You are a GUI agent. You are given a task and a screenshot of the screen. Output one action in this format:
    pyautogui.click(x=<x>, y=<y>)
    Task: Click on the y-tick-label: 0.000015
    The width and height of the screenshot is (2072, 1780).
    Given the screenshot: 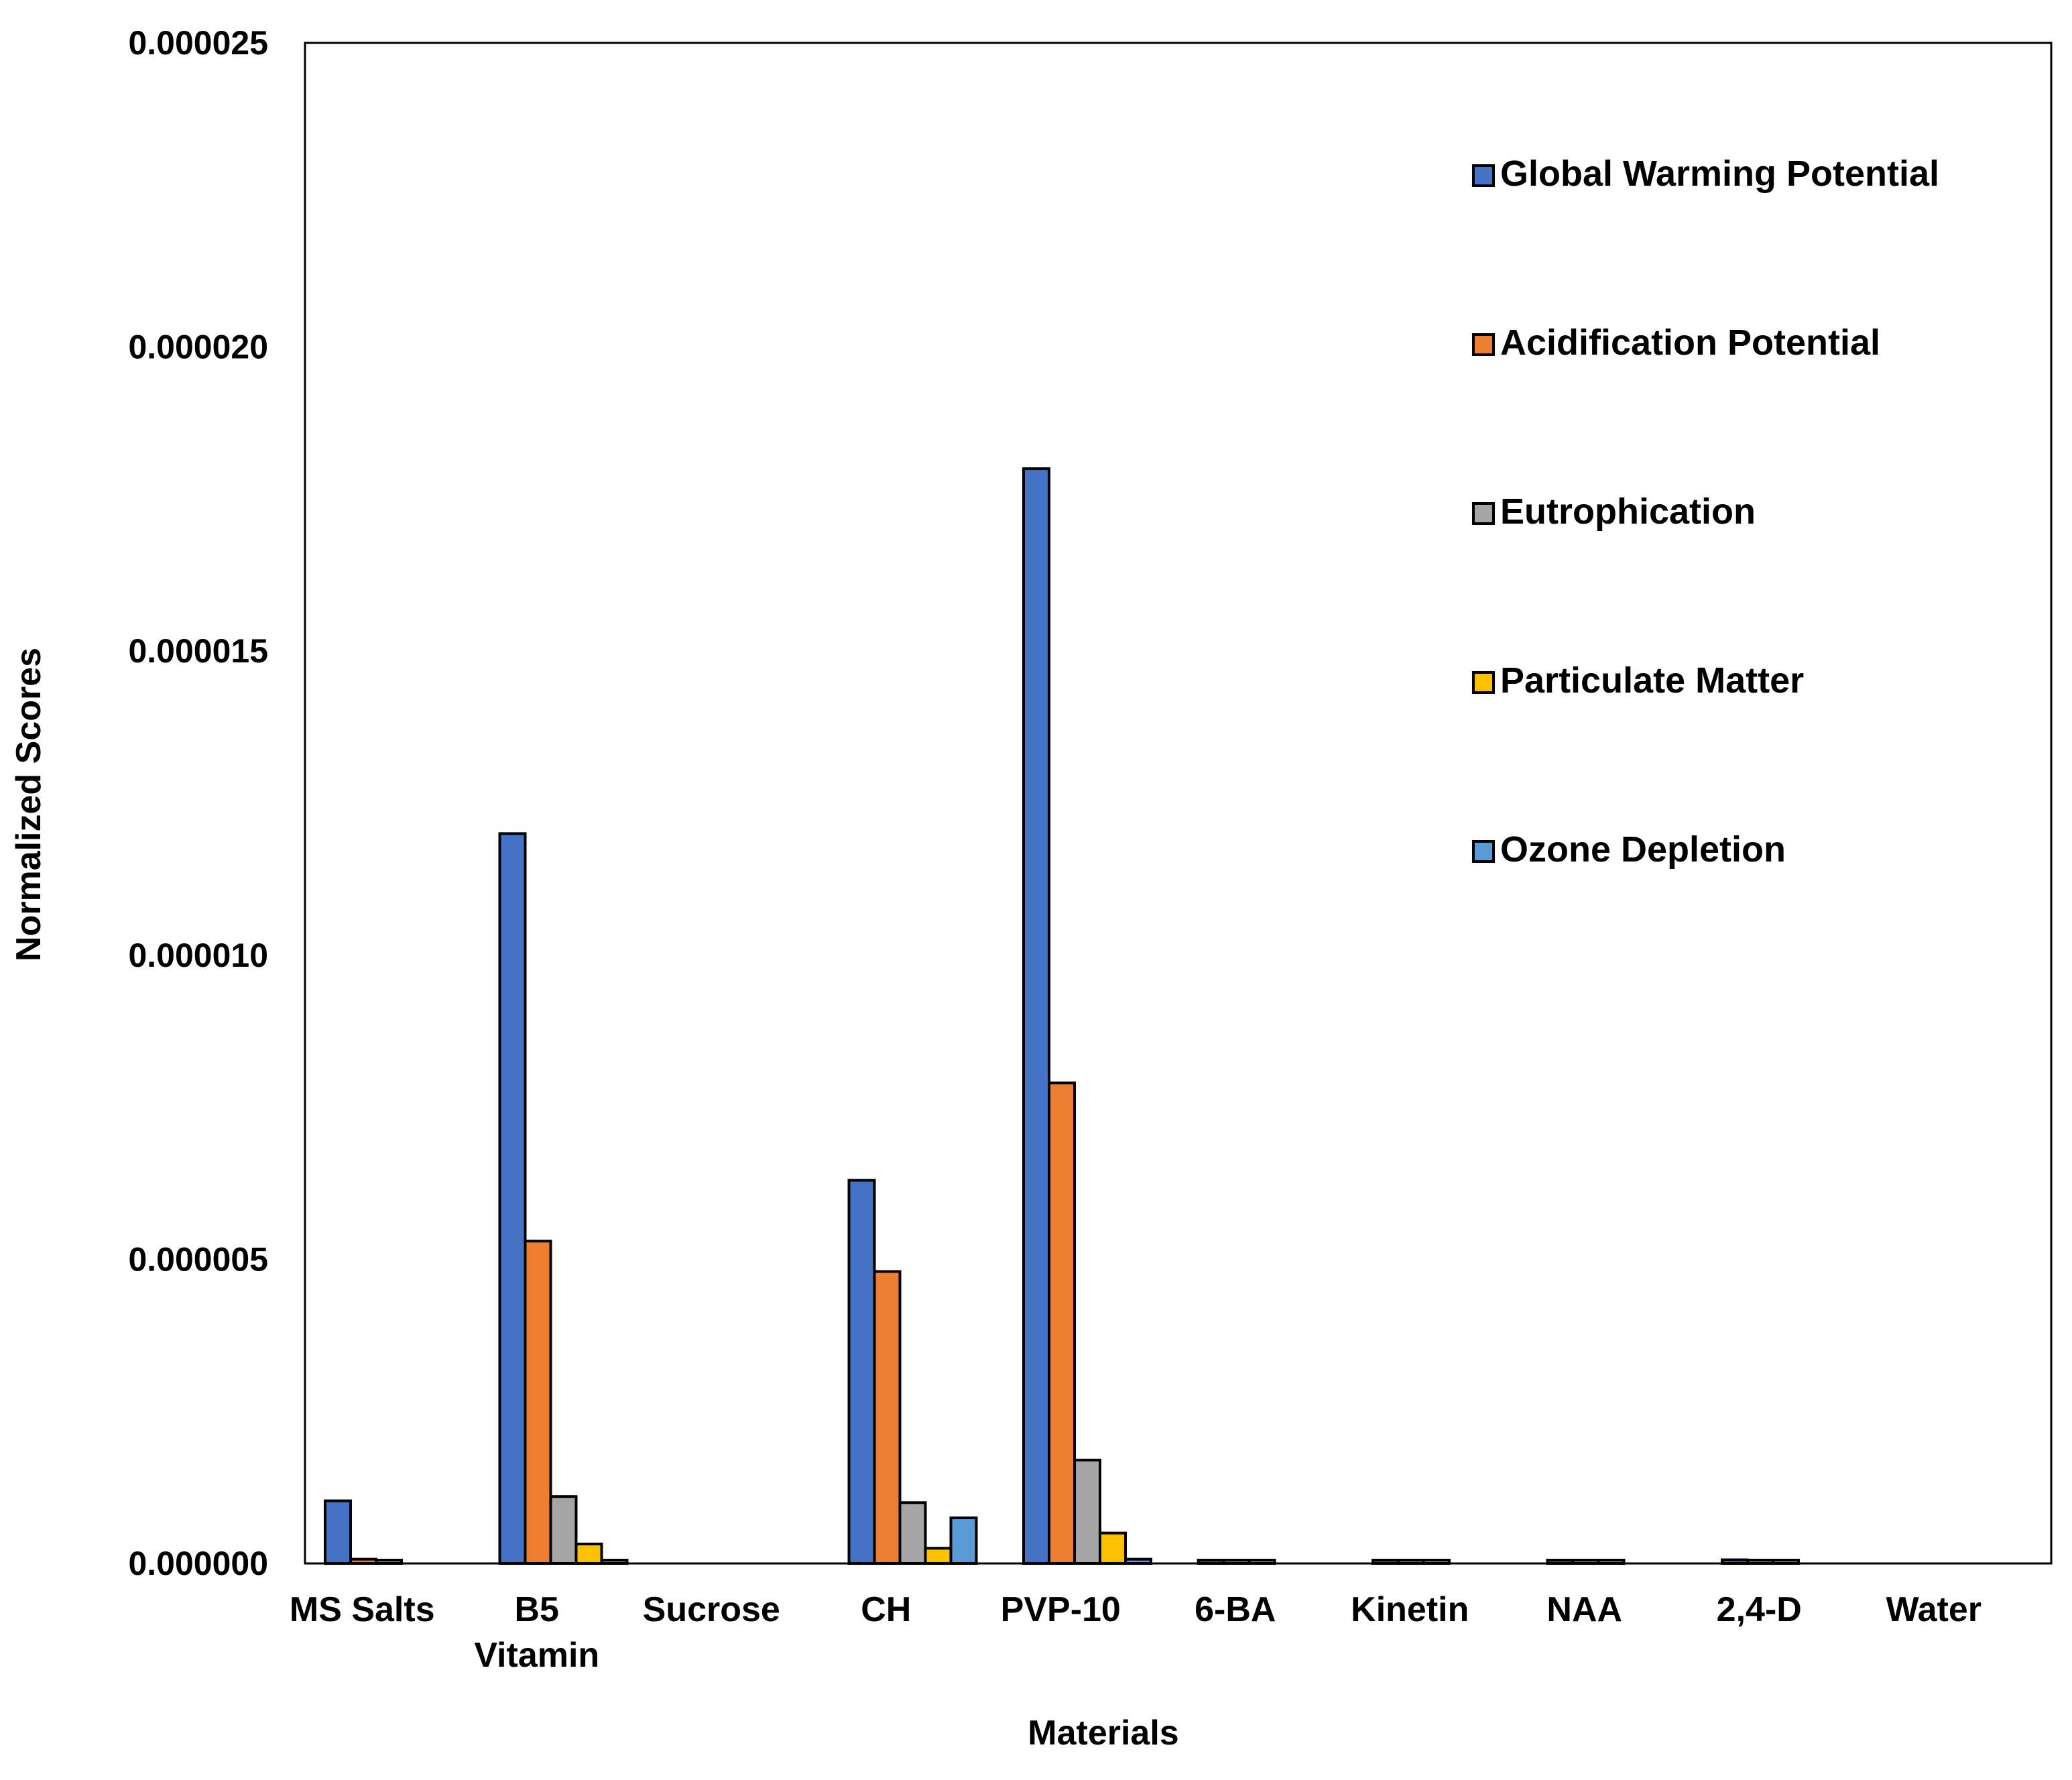 What is the action you would take?
    pyautogui.click(x=198, y=651)
    